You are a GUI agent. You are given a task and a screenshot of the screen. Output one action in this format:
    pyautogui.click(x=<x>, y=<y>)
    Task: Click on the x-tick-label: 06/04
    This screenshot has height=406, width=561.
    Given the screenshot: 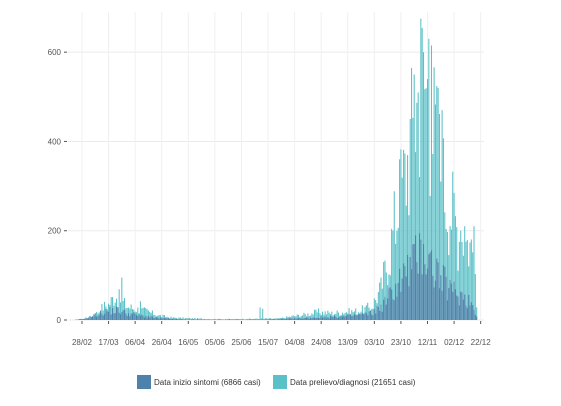 What is the action you would take?
    pyautogui.click(x=135, y=342)
    